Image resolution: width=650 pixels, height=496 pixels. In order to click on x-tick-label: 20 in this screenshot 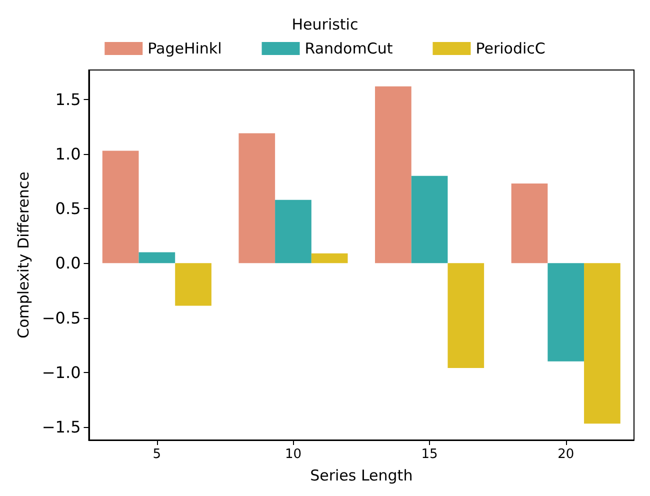, I will do `click(566, 454)`.